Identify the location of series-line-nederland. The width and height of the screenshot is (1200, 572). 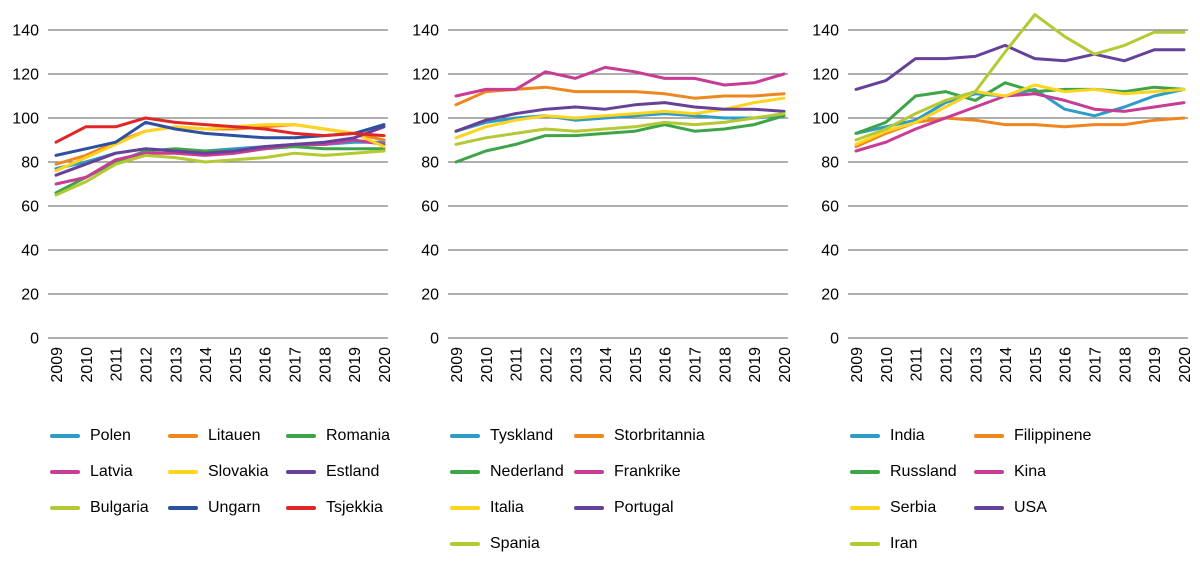
(620, 139).